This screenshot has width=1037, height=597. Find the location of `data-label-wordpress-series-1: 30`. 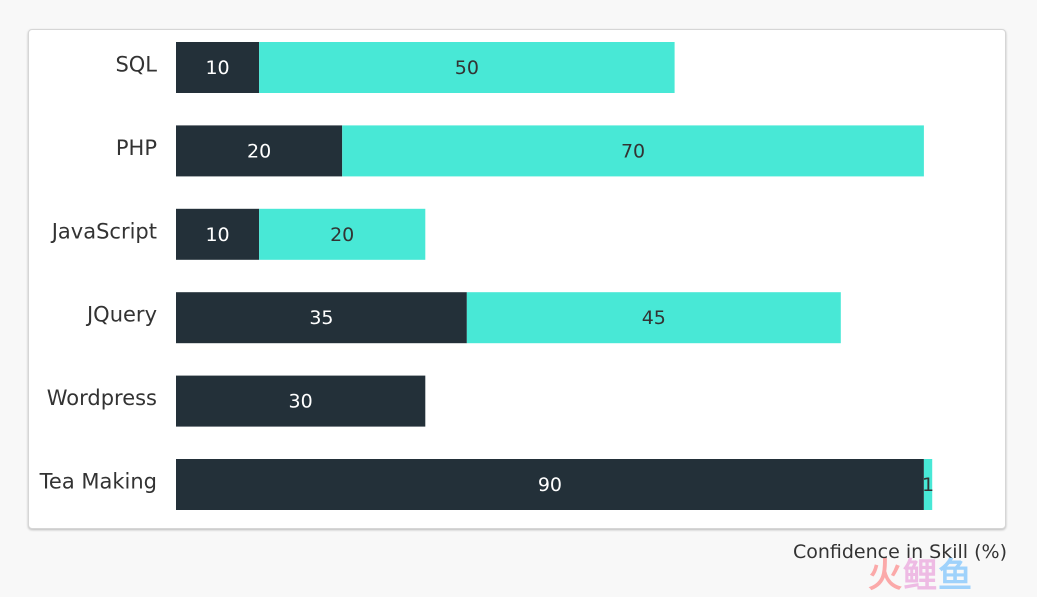

data-label-wordpress-series-1: 30 is located at coordinates (301, 402).